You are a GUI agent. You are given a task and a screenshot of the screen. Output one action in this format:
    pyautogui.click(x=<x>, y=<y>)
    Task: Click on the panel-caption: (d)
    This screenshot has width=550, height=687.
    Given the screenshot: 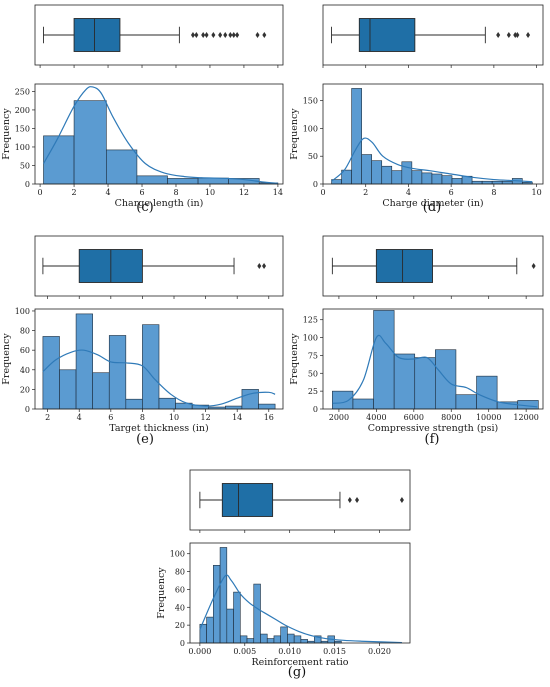 What is the action you would take?
    pyautogui.click(x=432, y=207)
    